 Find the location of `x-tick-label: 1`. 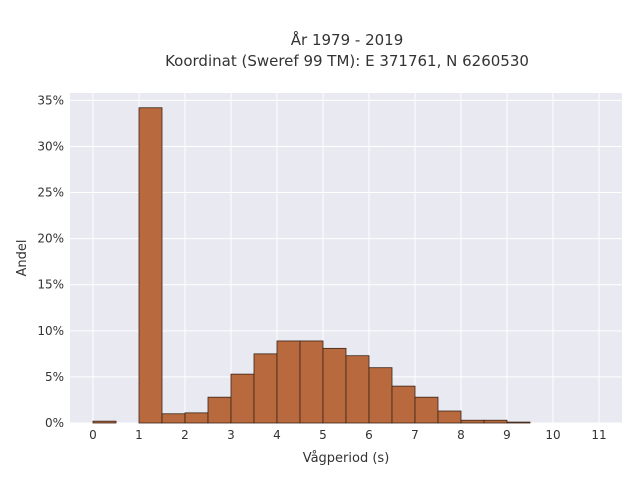

x-tick-label: 1 is located at coordinates (139, 435).